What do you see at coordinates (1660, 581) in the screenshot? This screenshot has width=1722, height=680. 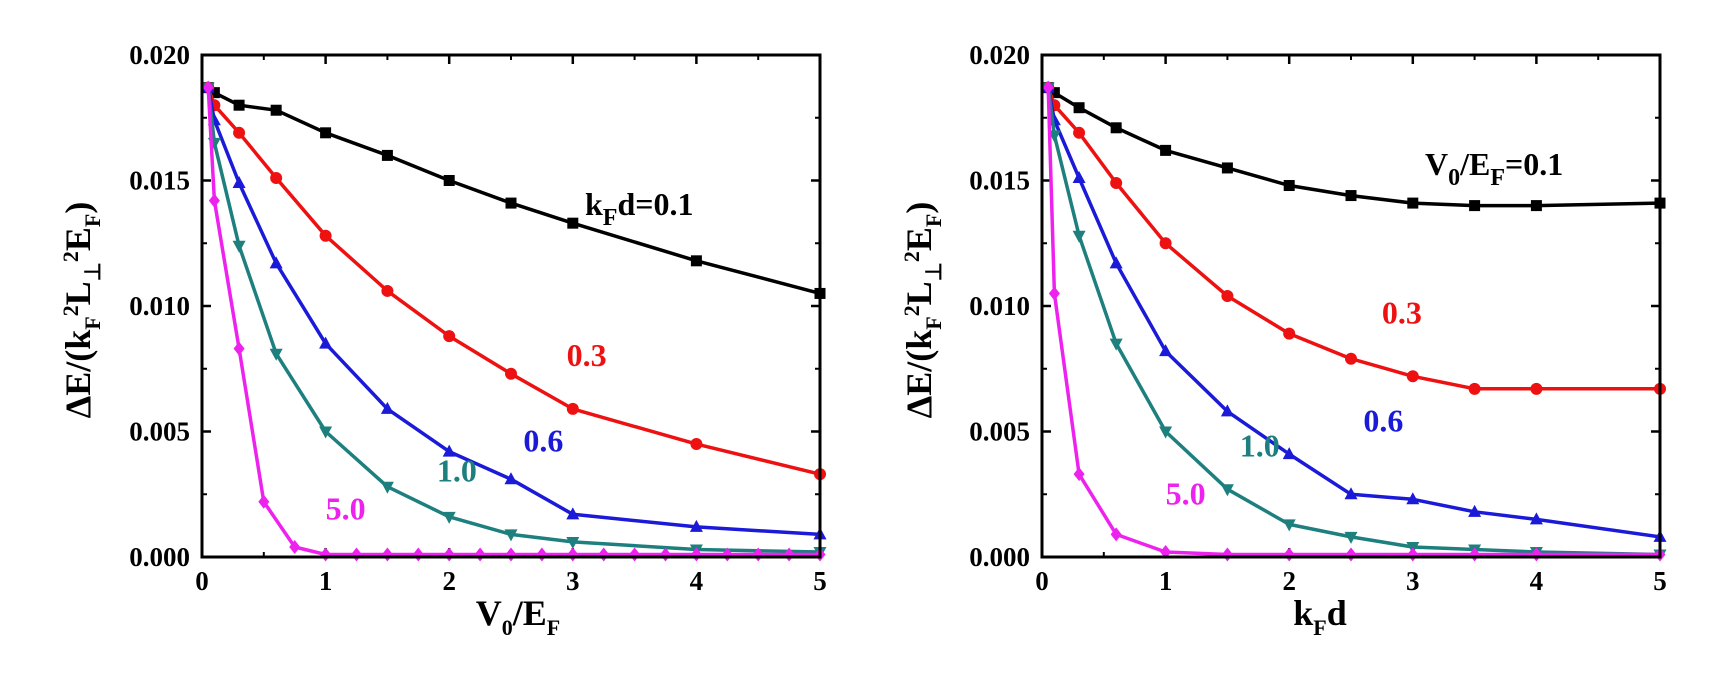 I see `right-x-tick-label: 5` at bounding box center [1660, 581].